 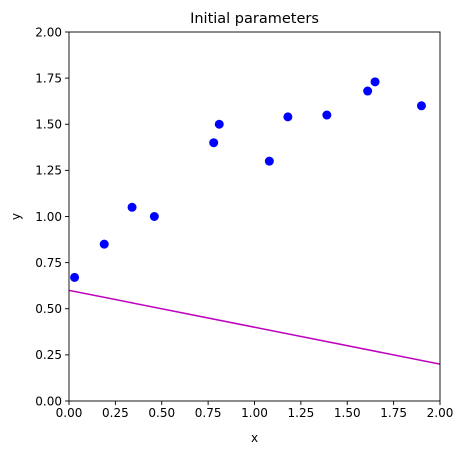 I want to click on y-tick-label: 1.75, so click(x=48, y=78).